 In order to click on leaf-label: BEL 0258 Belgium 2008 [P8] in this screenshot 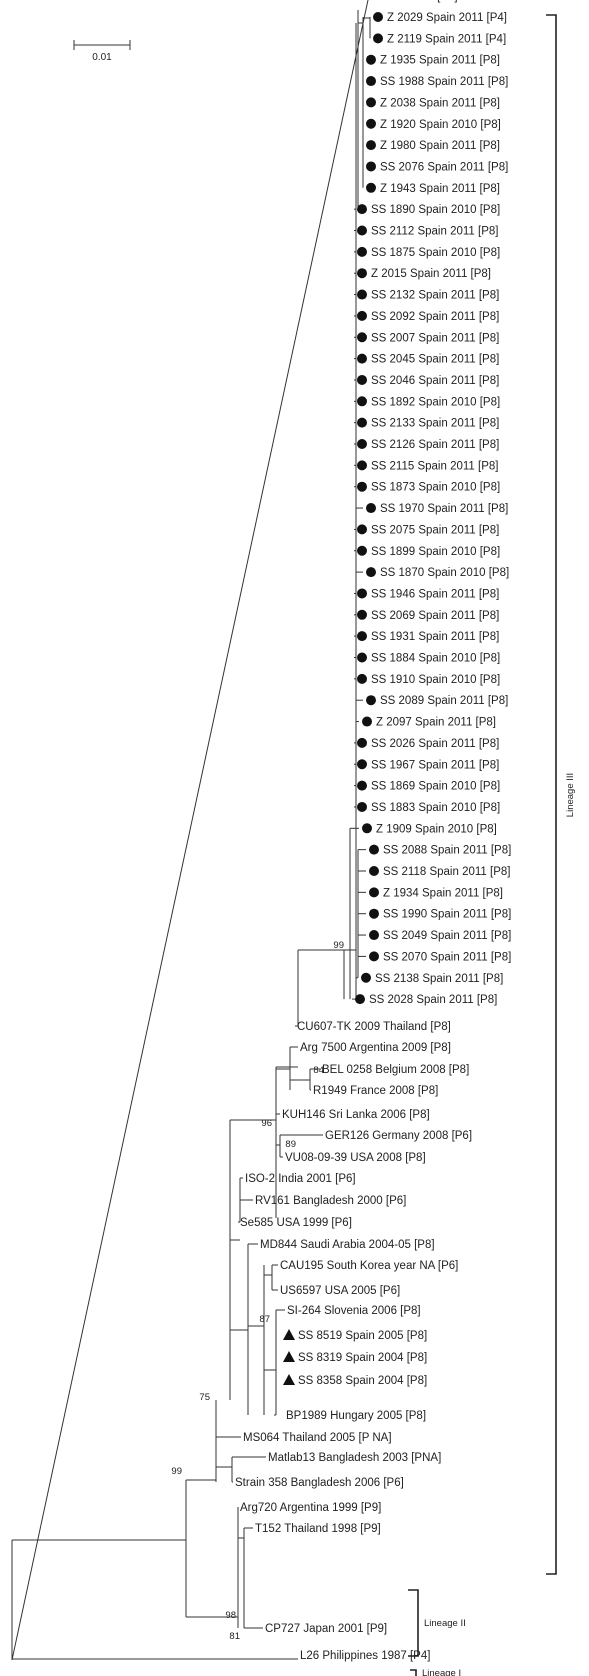, I will do `click(395, 1070)`.